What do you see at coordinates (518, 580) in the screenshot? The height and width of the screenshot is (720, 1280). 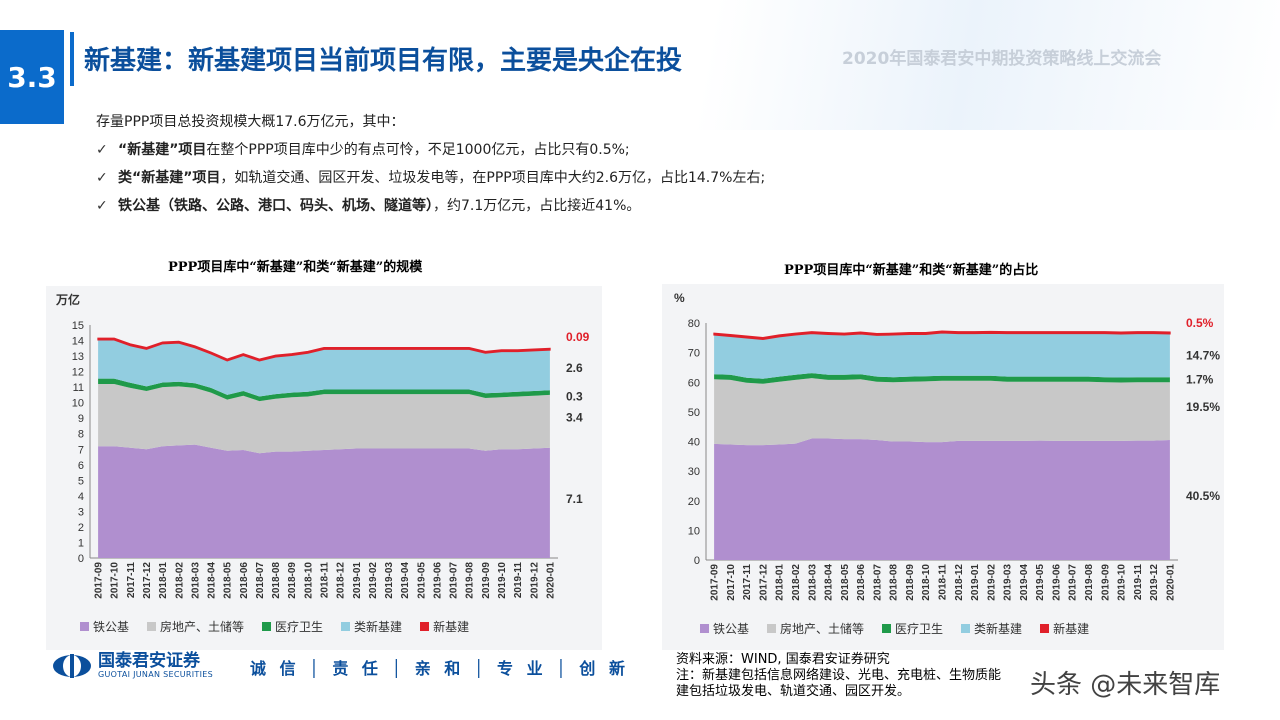 I see `x-tick-label: 2019-11` at bounding box center [518, 580].